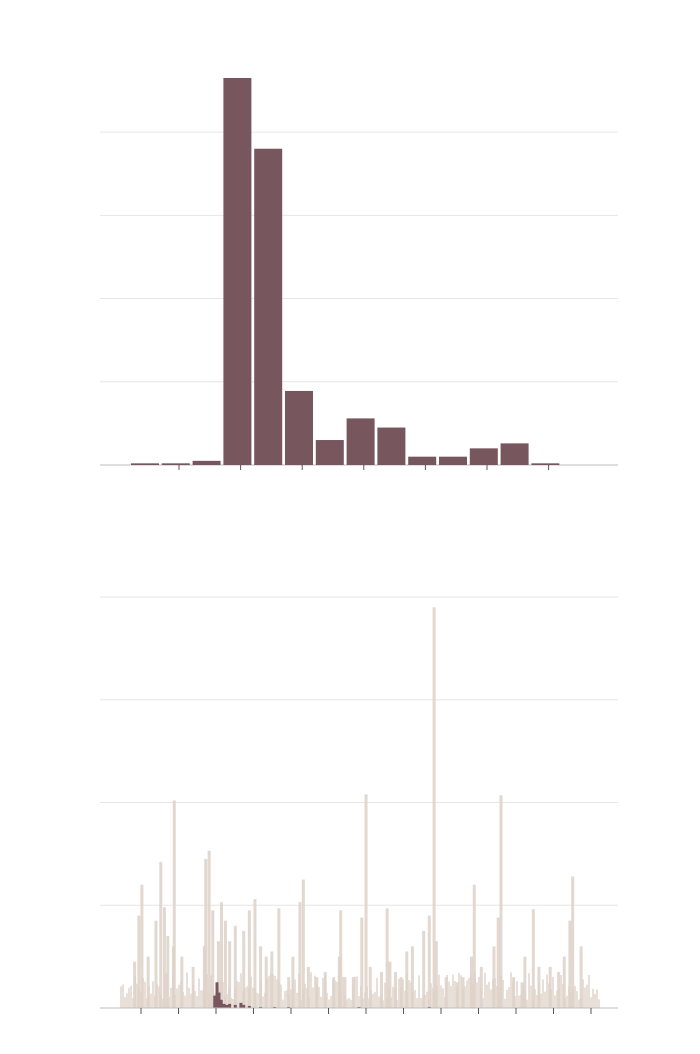 Image resolution: width=700 pixels, height=1054 pixels. What do you see at coordinates (360, 441) in the screenshot?
I see `bar-b8` at bounding box center [360, 441].